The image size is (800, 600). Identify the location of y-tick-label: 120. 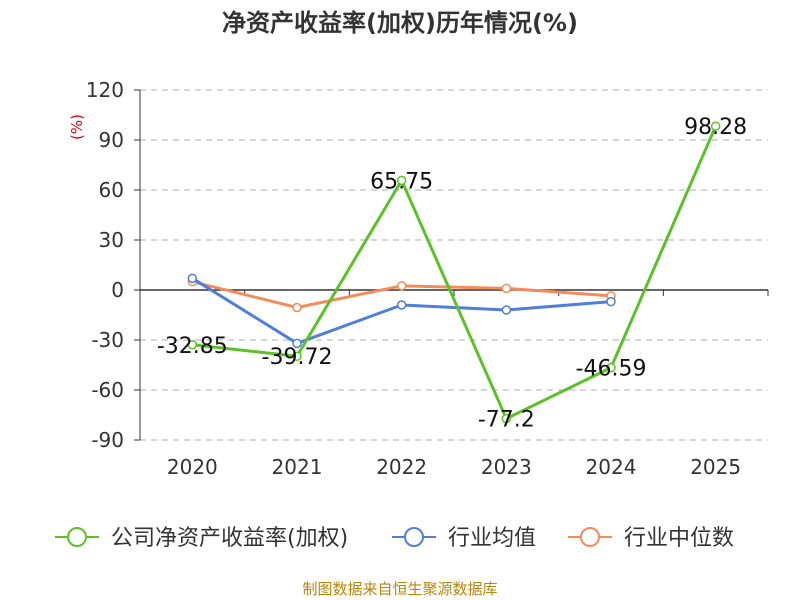
(105, 90).